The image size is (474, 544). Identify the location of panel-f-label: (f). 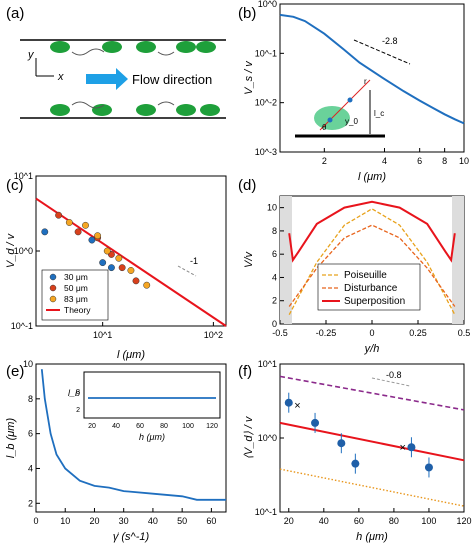
(245, 371).